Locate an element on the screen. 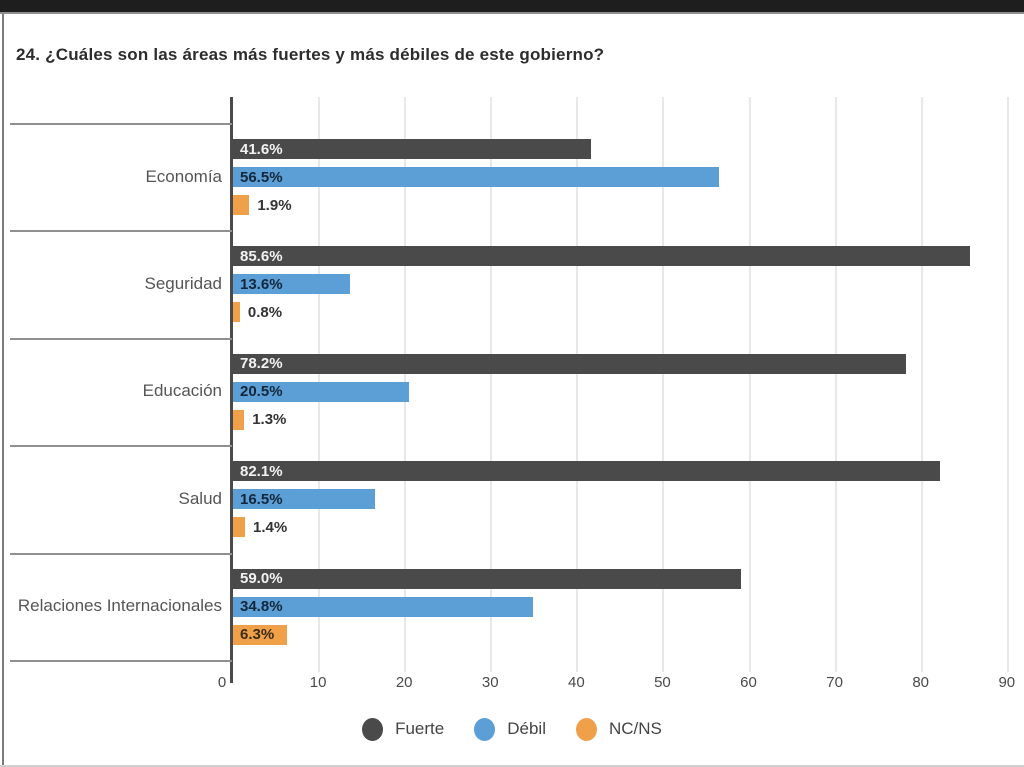 The height and width of the screenshot is (767, 1024). legend-item-fuerte: Fuerte is located at coordinates (403, 729).